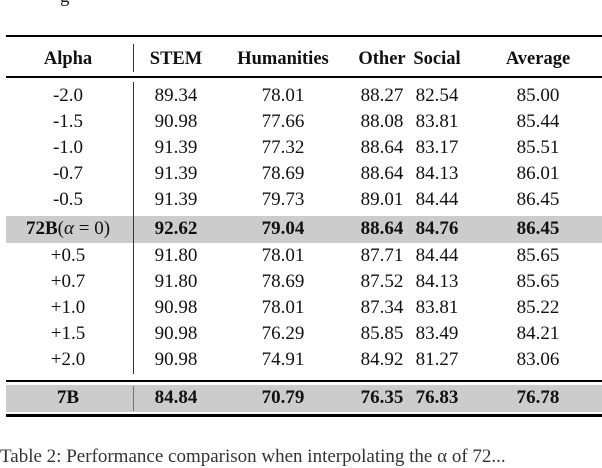 The width and height of the screenshot is (602, 468). Describe the element at coordinates (133, 398) in the screenshot. I see `footer-column-divider` at that location.